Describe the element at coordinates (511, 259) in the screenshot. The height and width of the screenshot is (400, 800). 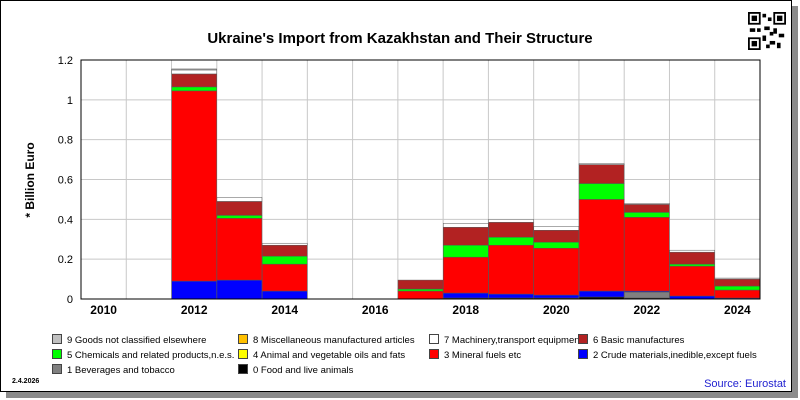
I see `bar-stack-2019` at that location.